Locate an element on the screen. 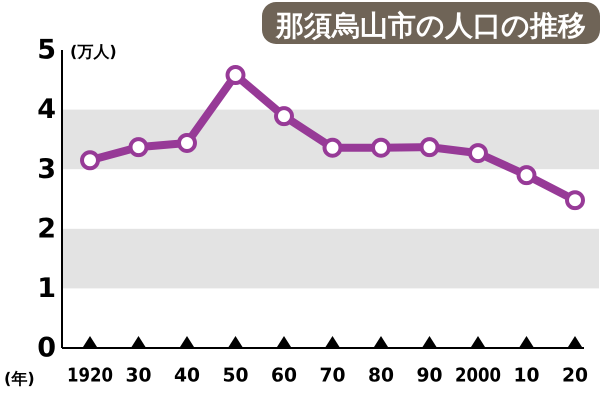  y-tick-label: 5 is located at coordinates (46, 50).